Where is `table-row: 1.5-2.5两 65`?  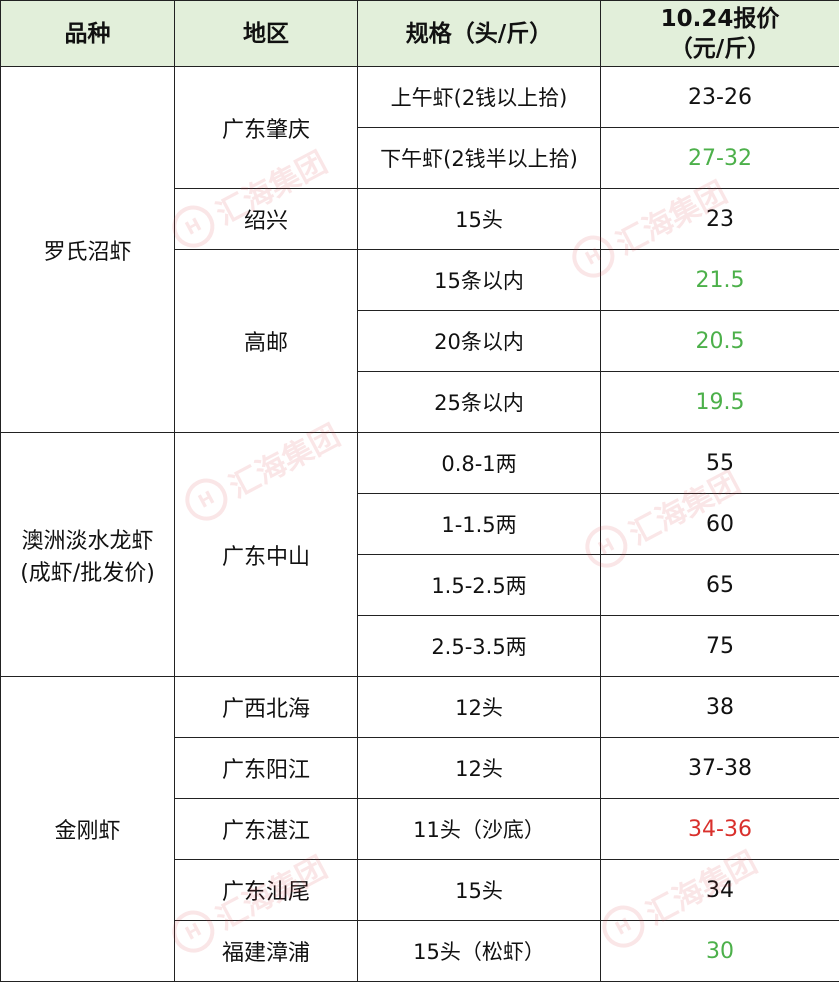
table-row: 1.5-2.5两 65 is located at coordinates (420, 585).